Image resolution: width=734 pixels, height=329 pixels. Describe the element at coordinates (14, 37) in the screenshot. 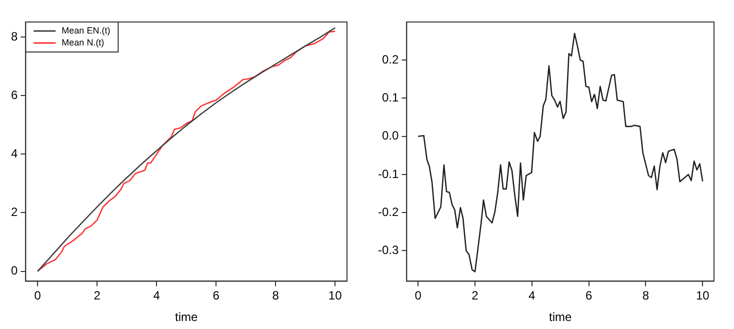

I see `y-tick-label: 8` at that location.